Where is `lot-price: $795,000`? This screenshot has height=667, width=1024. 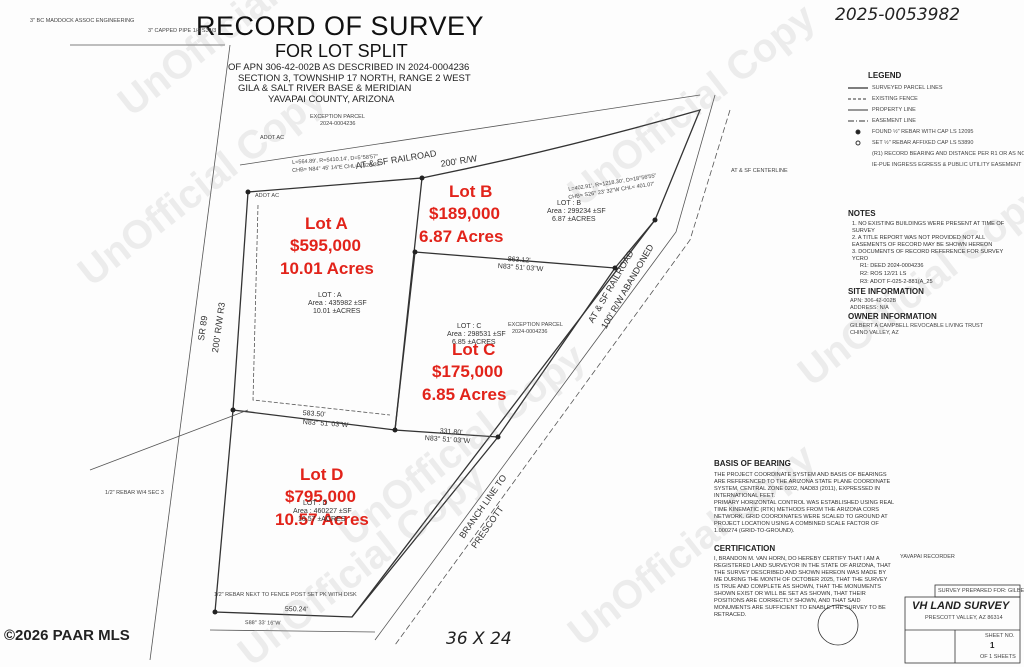 lot-price: $795,000 is located at coordinates (320, 496).